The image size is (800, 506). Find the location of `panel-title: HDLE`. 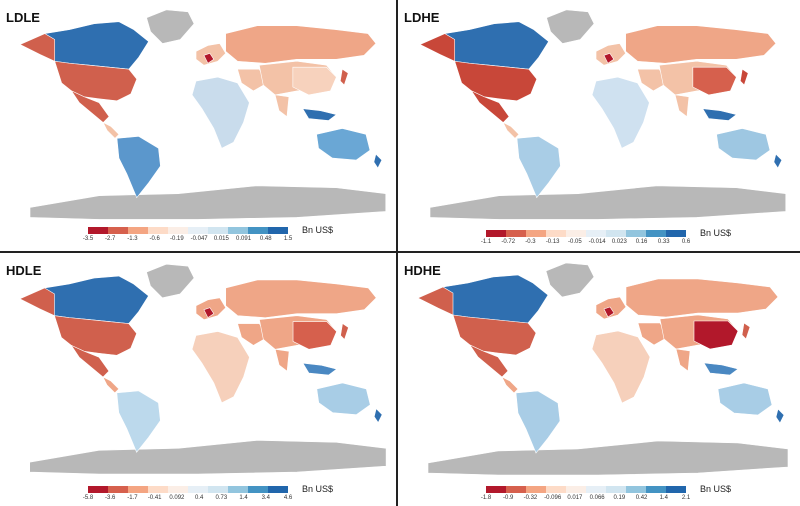

panel-title: HDLE is located at coordinates (24, 270).